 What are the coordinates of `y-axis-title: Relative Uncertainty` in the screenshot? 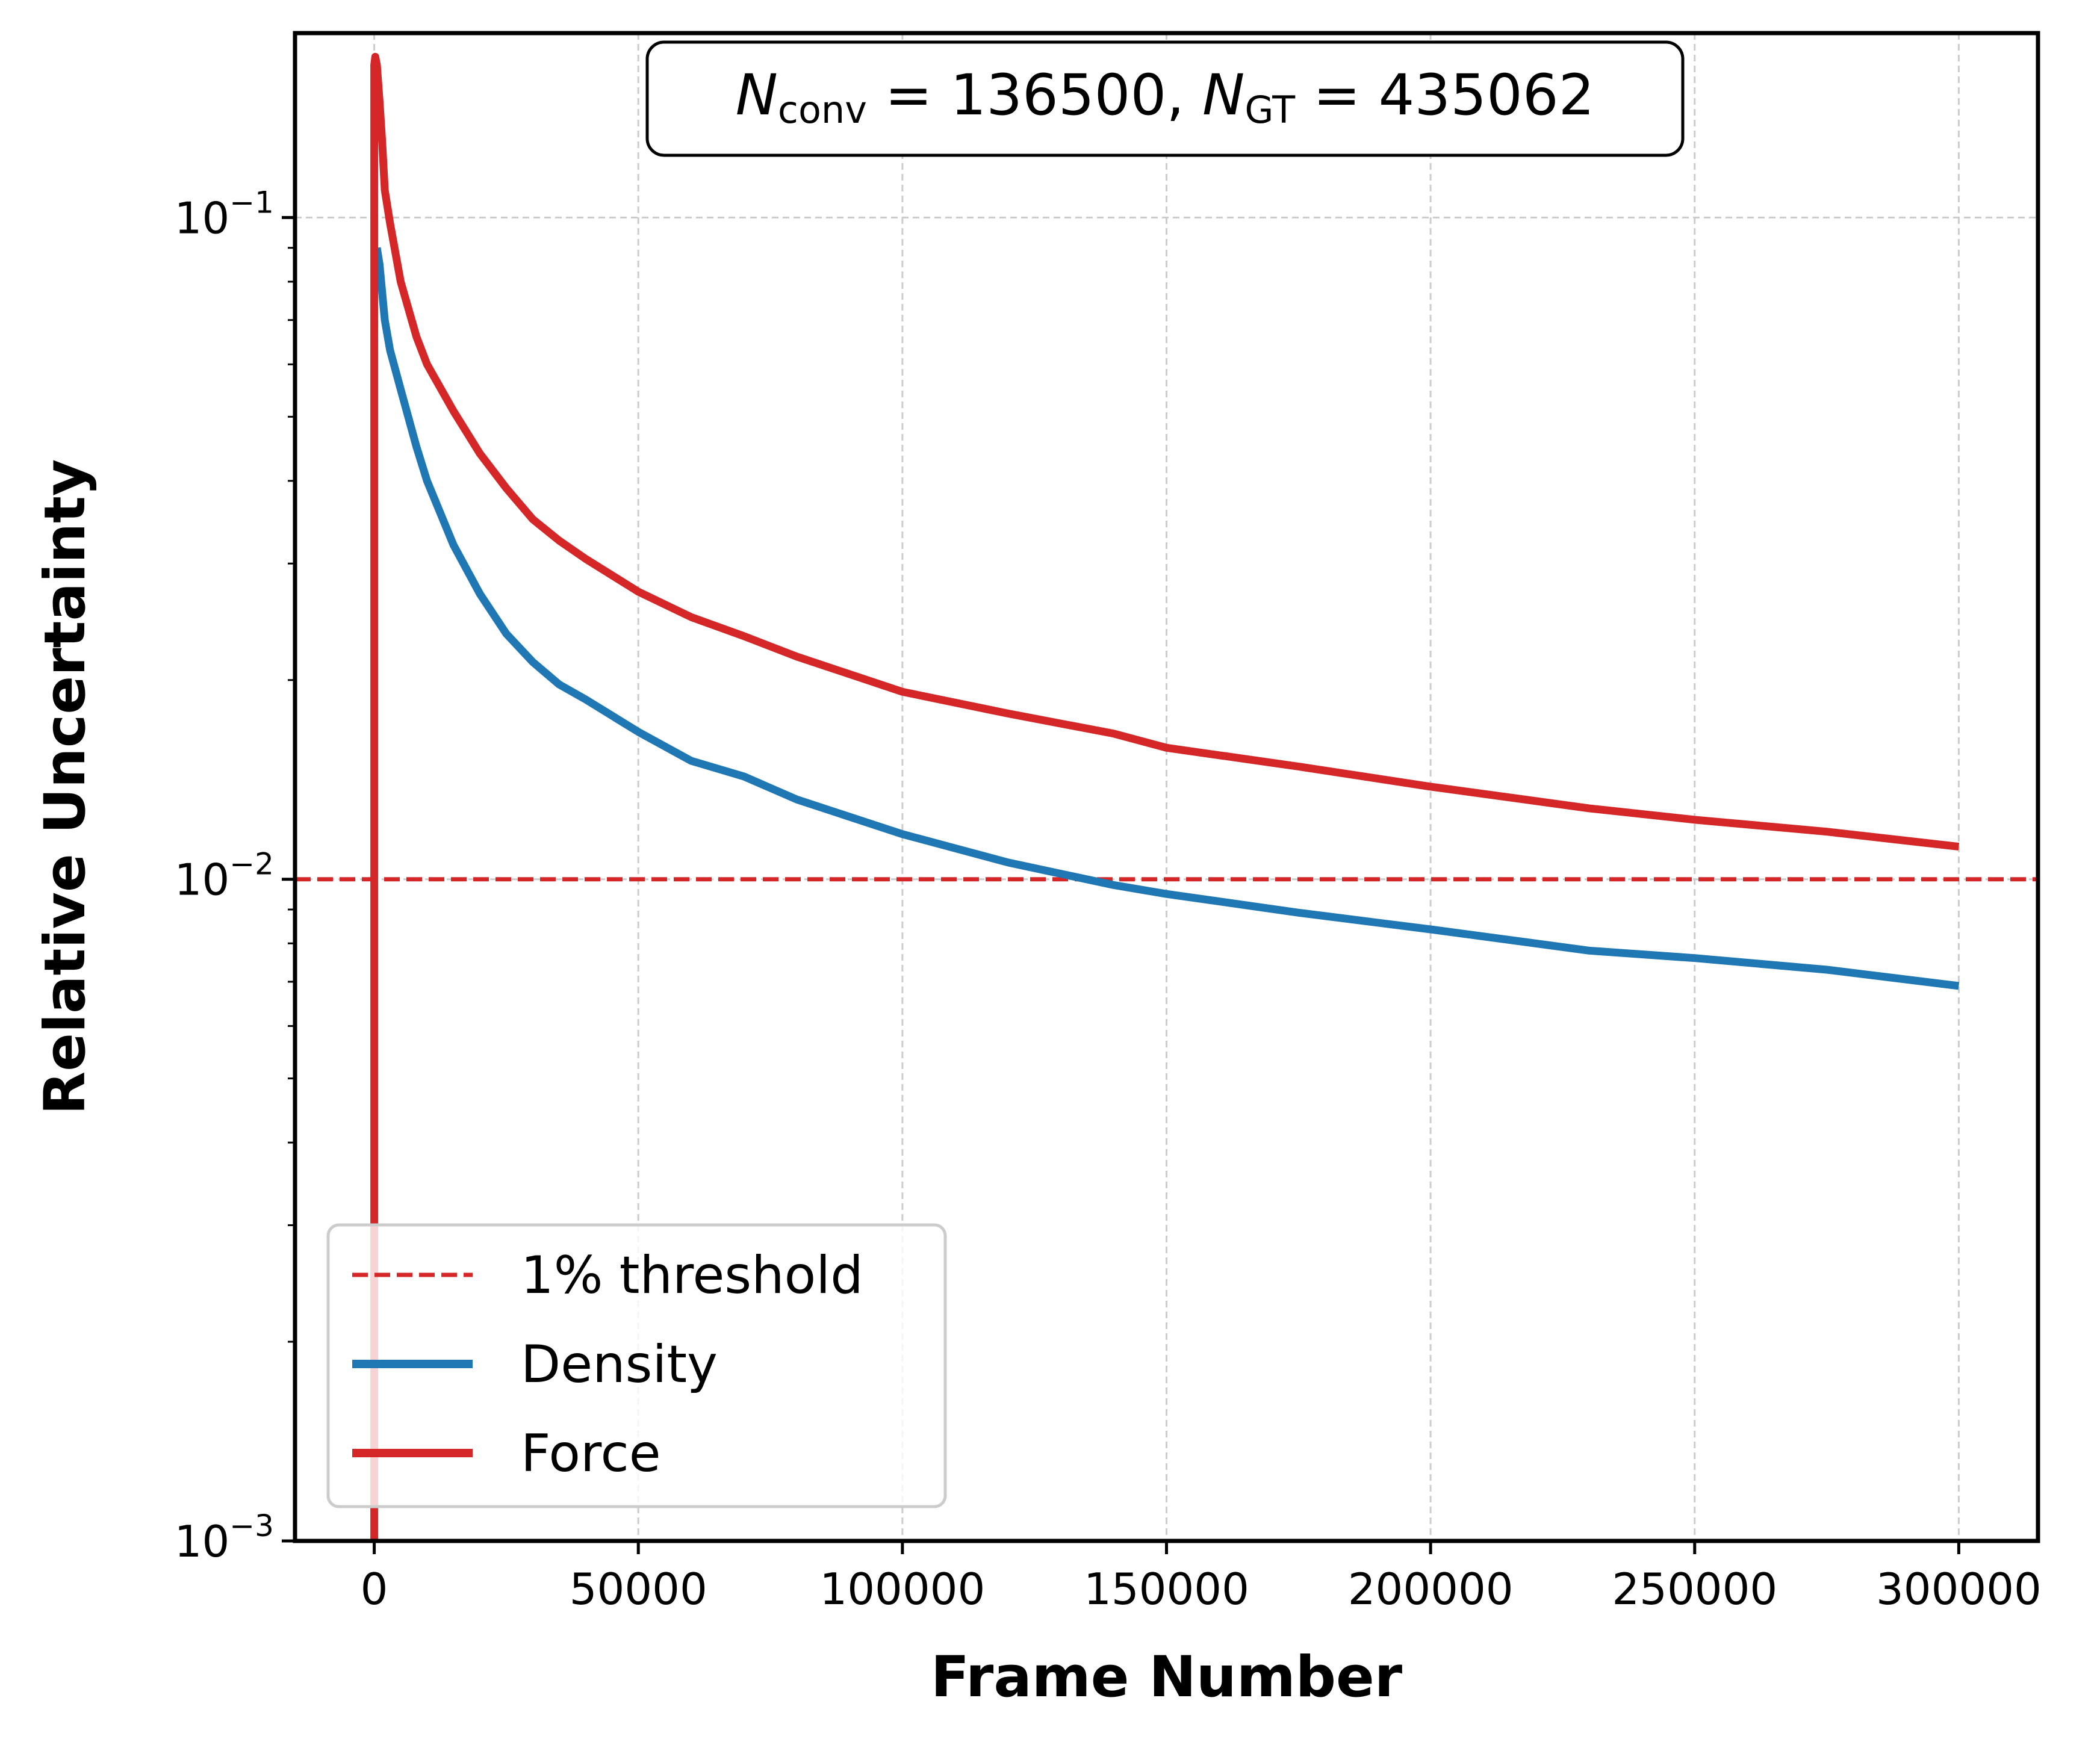 It's located at (65, 787).